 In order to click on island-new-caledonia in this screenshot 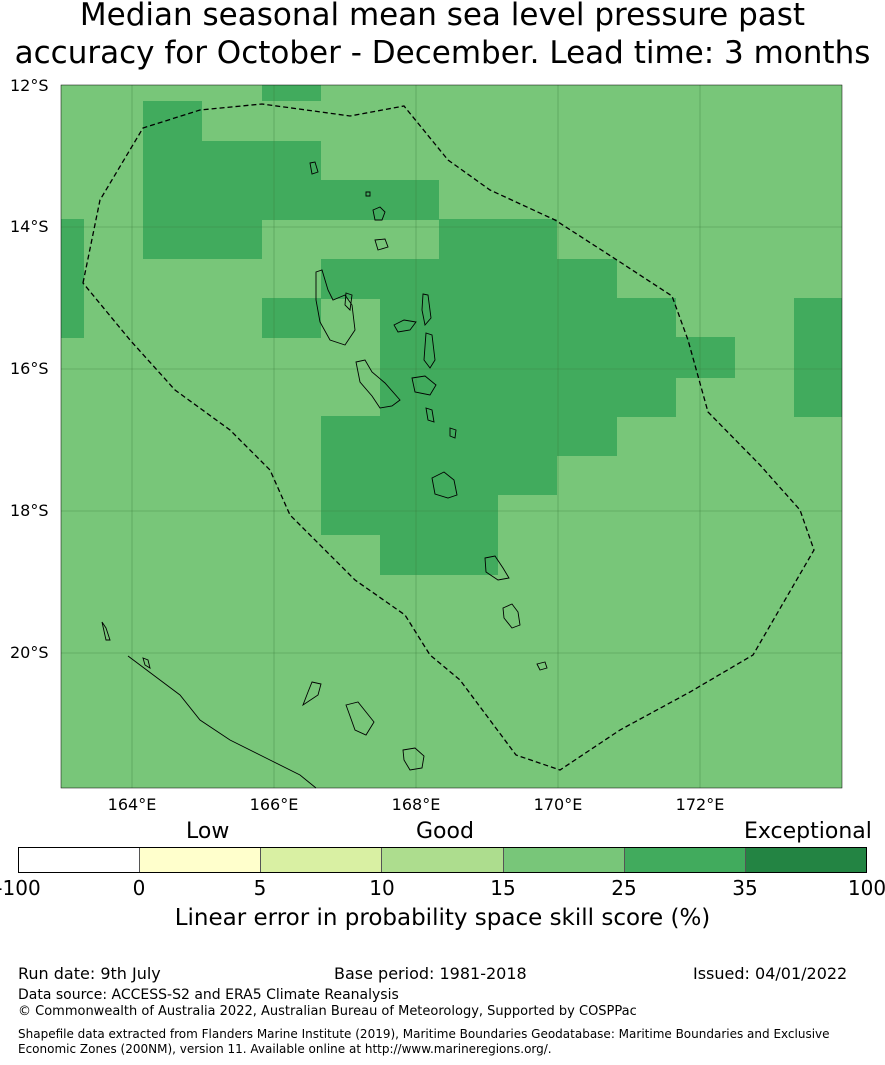, I will do `click(222, 722)`.